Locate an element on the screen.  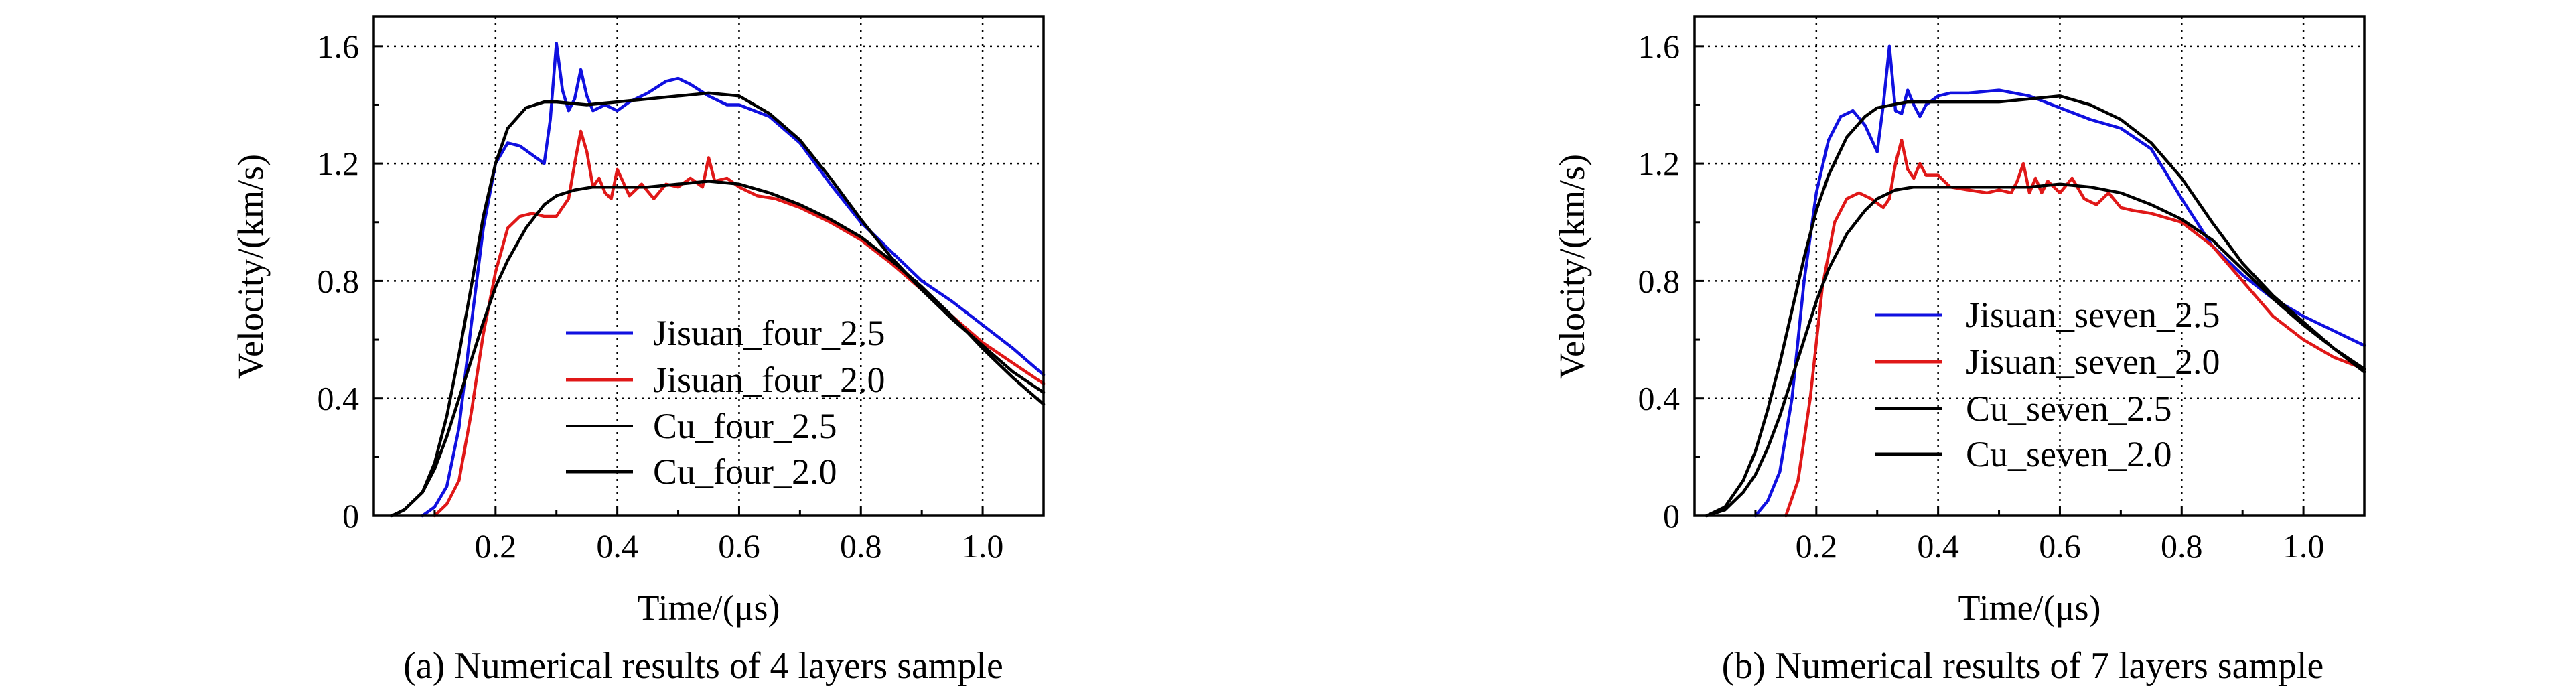
legend-label: Cu_seven_2.5 is located at coordinates (2068, 409).